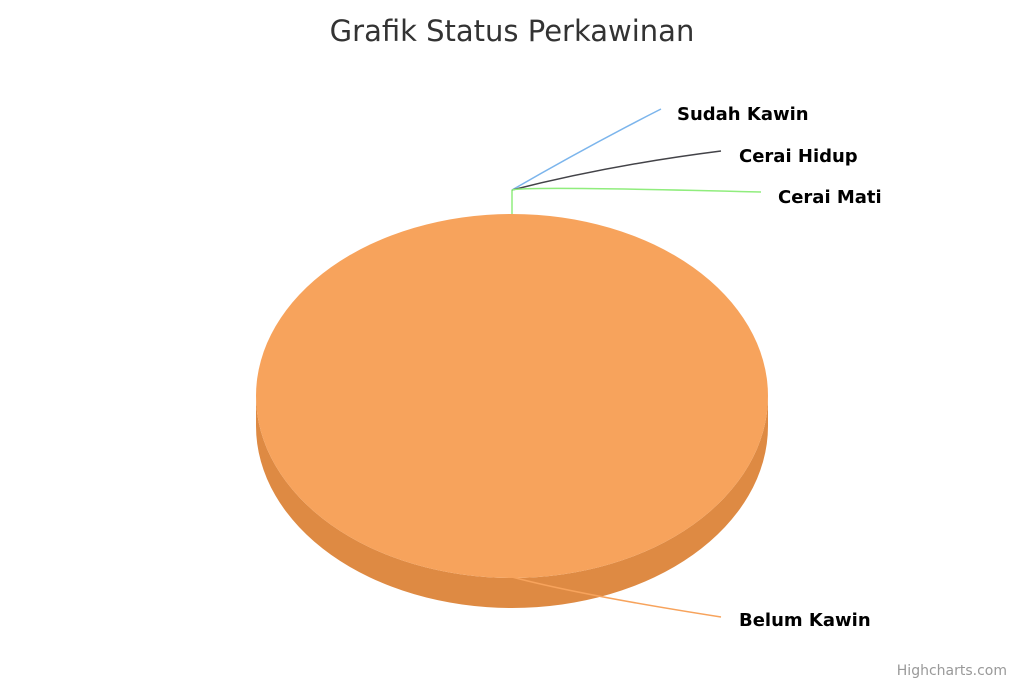  I want to click on data-label-cerai-mati: Cerai Mati, so click(830, 197).